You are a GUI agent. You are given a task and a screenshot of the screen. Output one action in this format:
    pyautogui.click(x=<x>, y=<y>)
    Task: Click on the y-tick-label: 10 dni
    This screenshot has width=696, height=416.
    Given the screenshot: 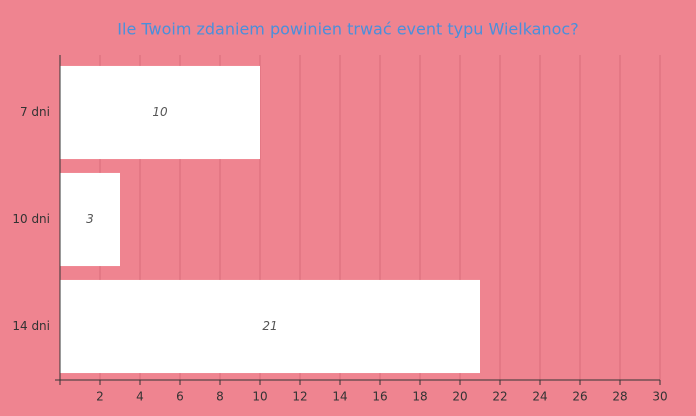 What is the action you would take?
    pyautogui.click(x=31, y=219)
    